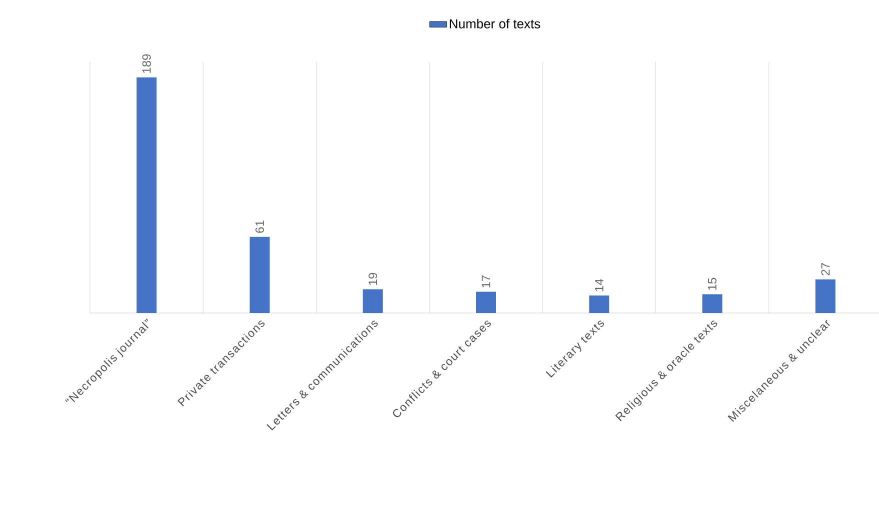  Describe the element at coordinates (486, 282) in the screenshot. I see `data-label: 17` at that location.